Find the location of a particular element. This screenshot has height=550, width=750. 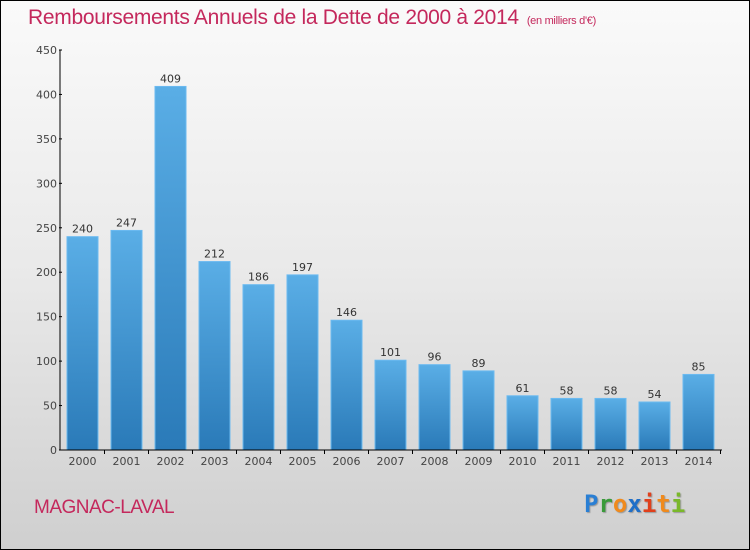

x-tick-label-2006: 2006 is located at coordinates (347, 461).